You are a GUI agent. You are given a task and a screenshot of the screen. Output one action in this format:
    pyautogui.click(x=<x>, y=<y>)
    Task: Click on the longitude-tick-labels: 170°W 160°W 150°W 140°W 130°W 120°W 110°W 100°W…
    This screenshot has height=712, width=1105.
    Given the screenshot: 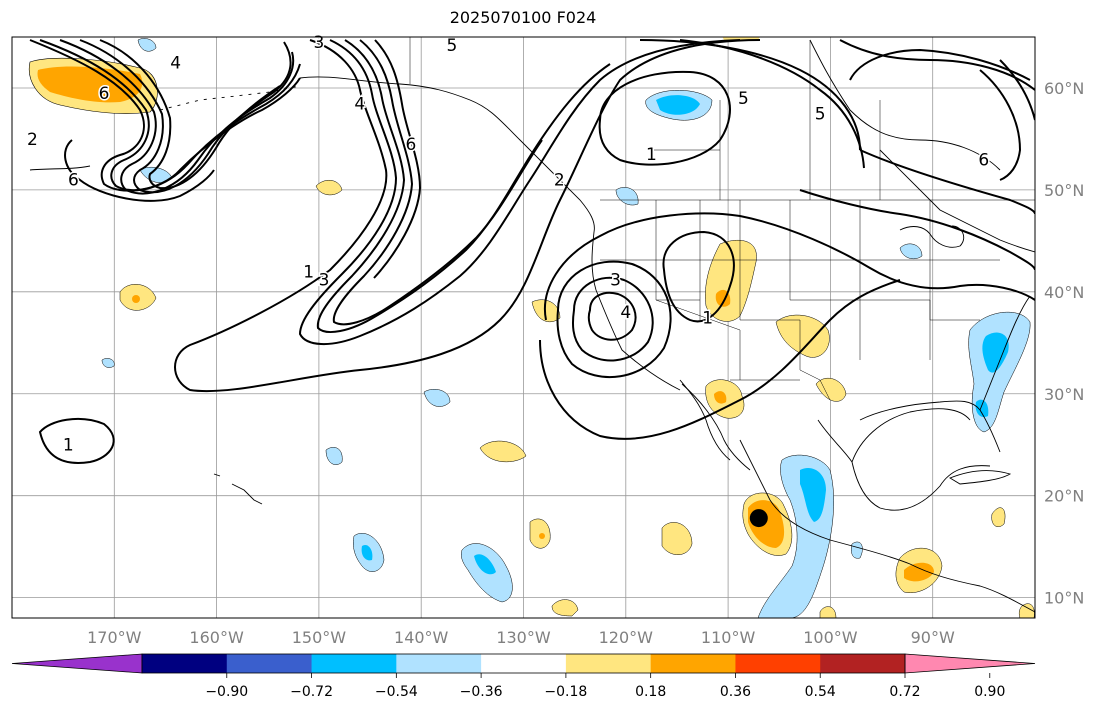 What is the action you would take?
    pyautogui.click(x=521, y=637)
    